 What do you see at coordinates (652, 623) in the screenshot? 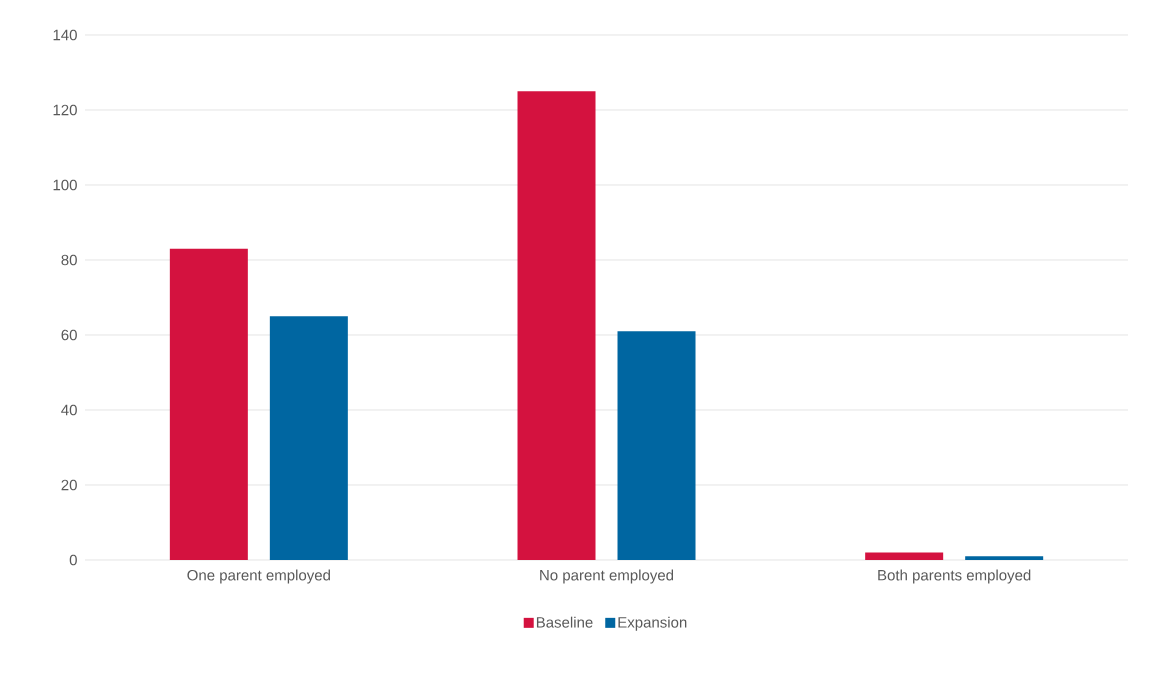
I see `legend-label: Expansion` at bounding box center [652, 623].